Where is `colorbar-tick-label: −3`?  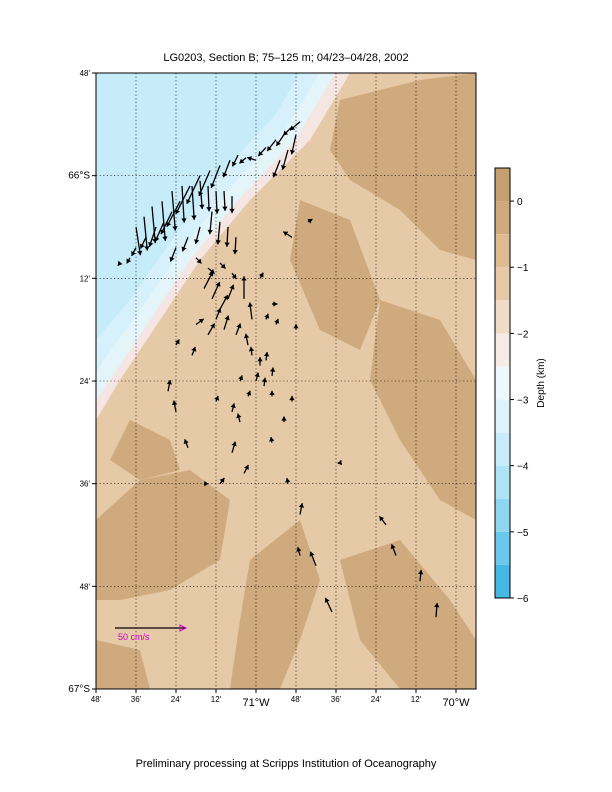 colorbar-tick-label: −3 is located at coordinates (523, 401).